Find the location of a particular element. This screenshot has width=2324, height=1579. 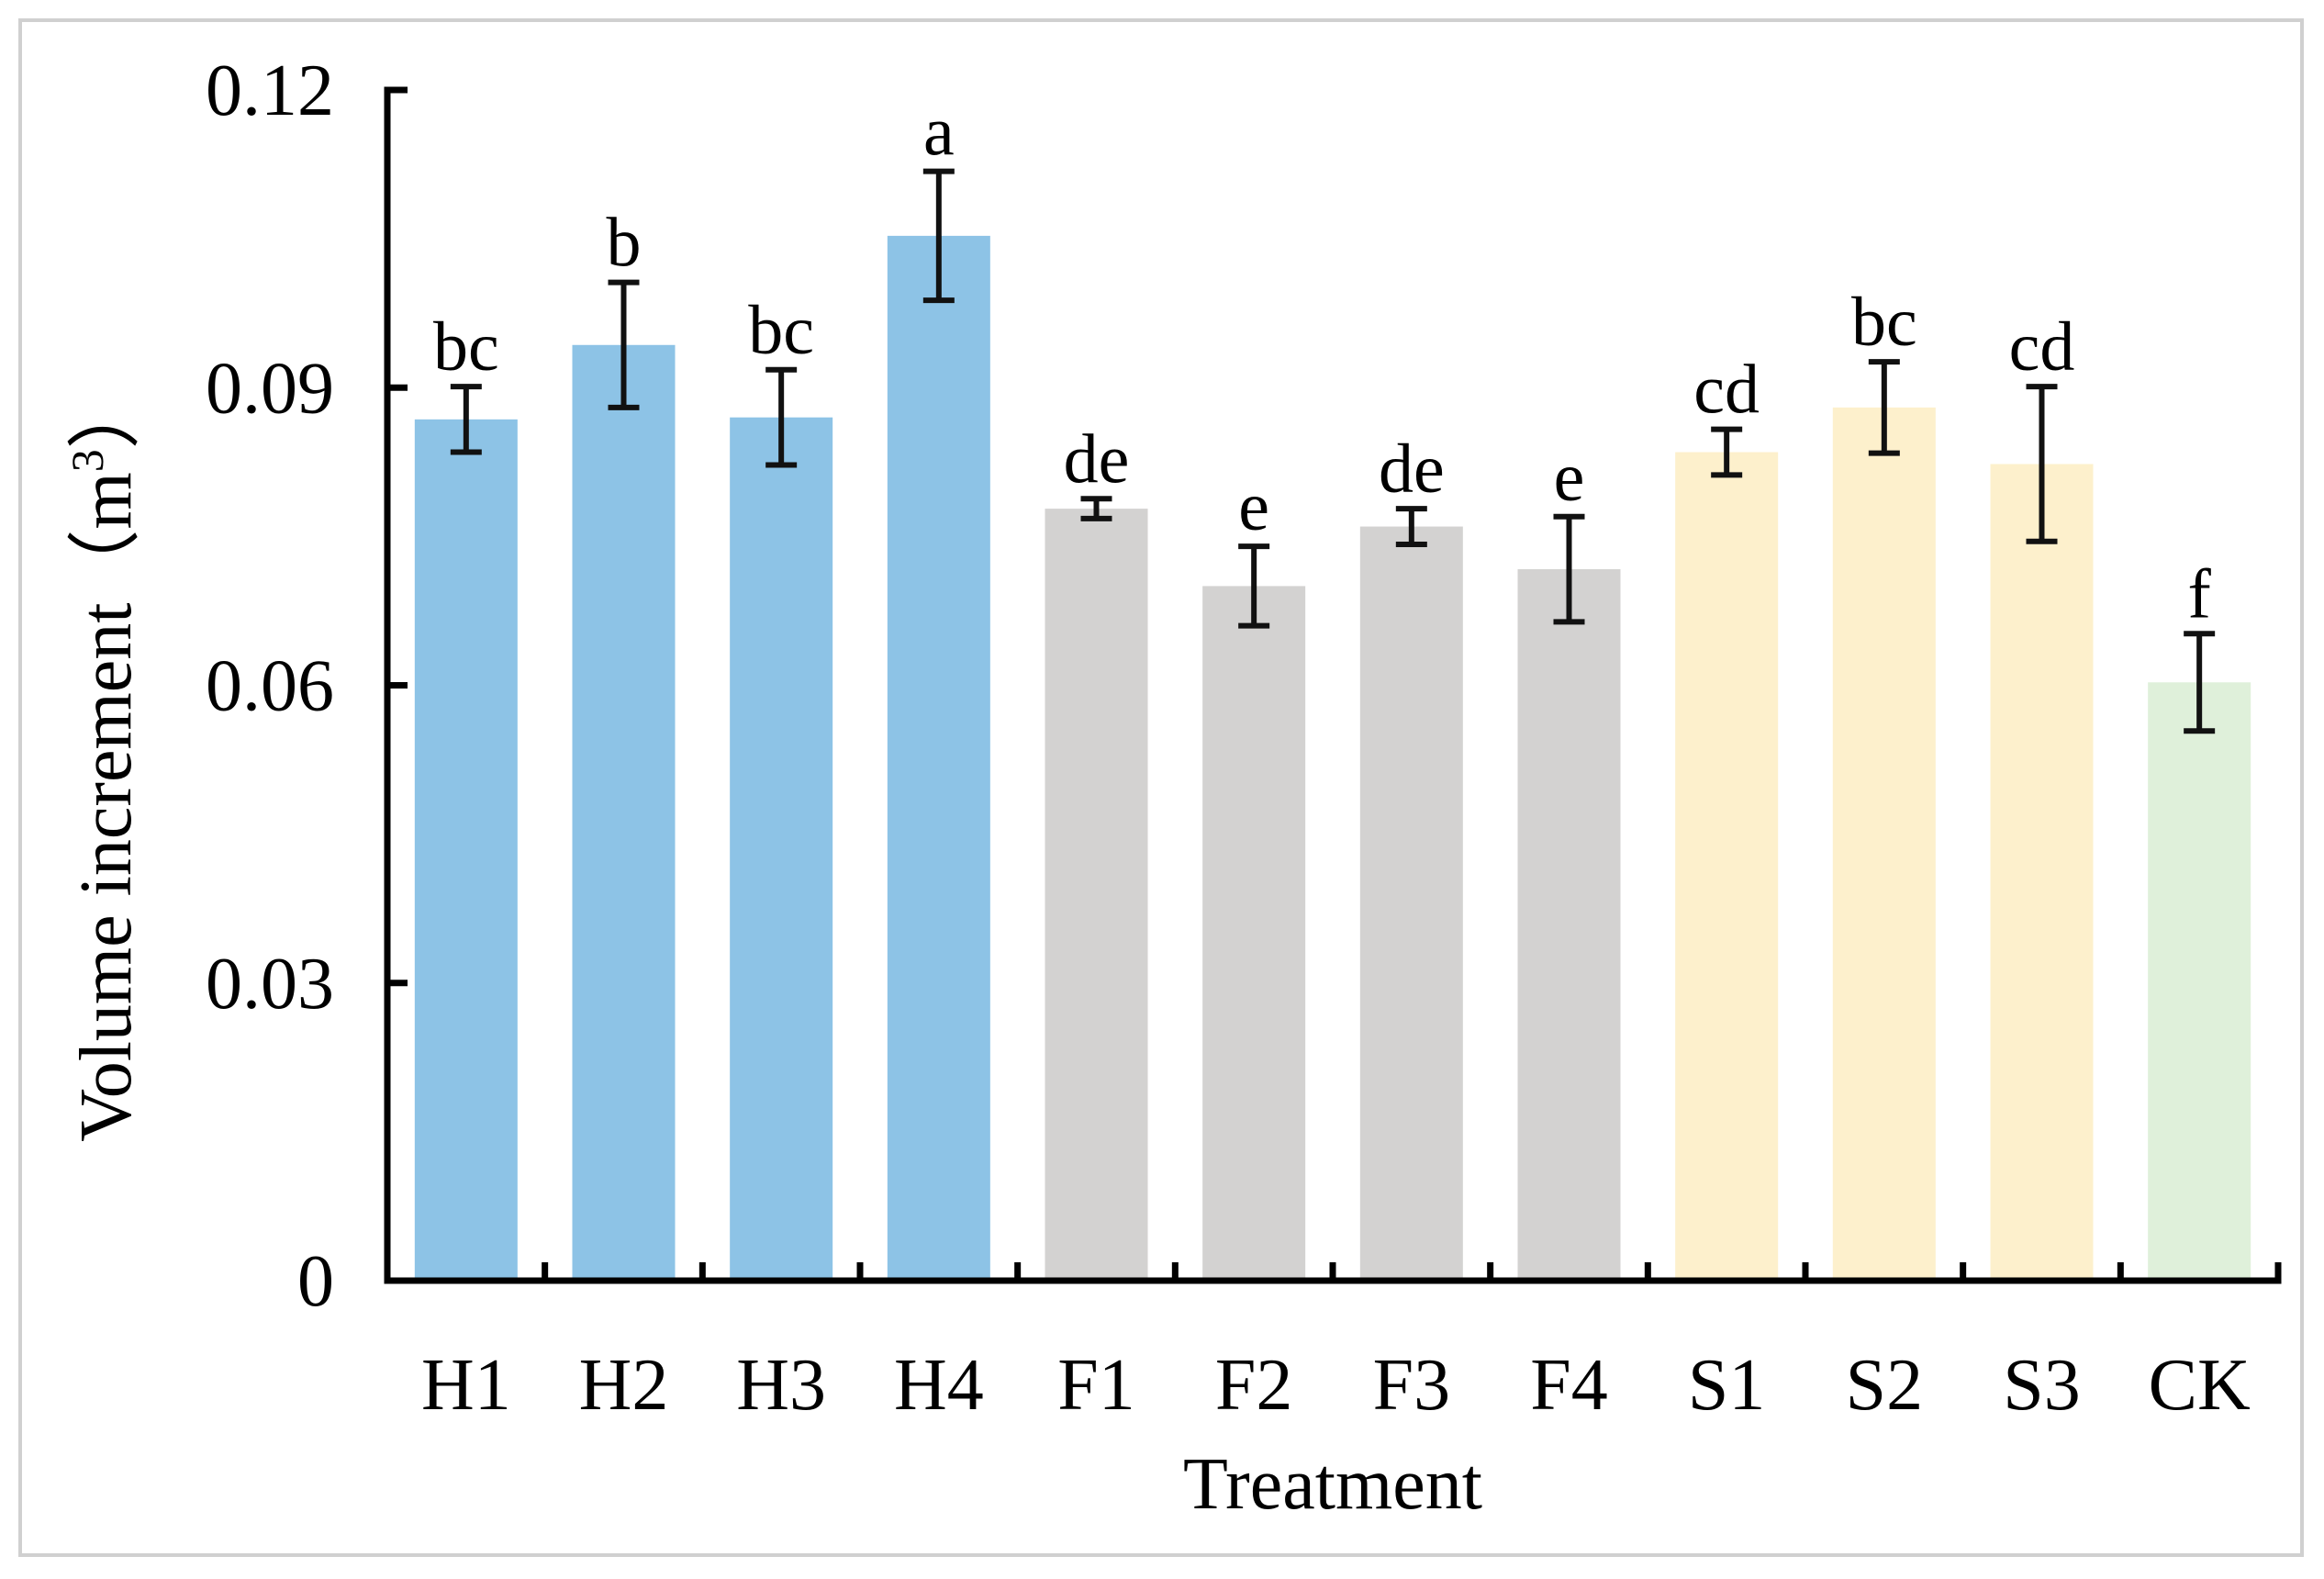

significance-letter-h1: bc is located at coordinates (466, 347).